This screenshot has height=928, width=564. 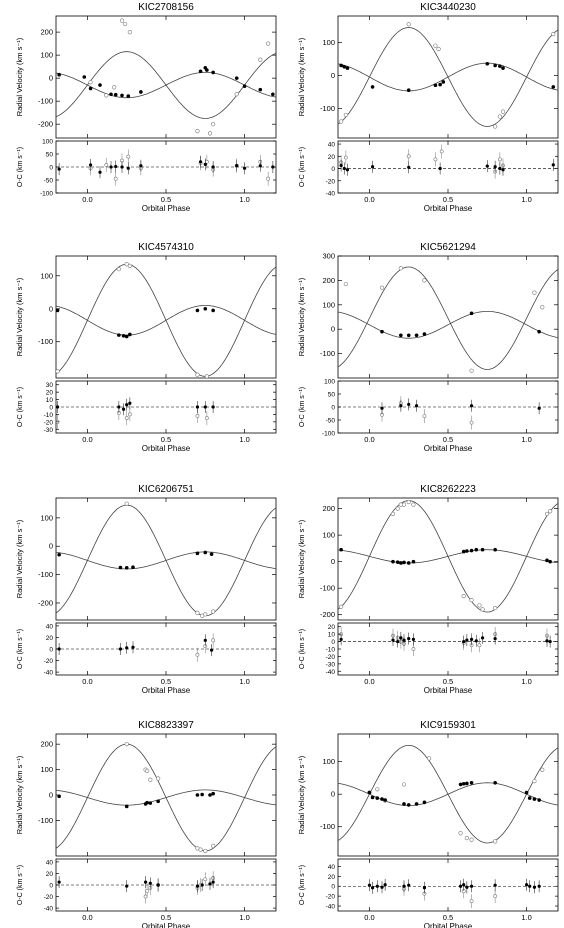 What do you see at coordinates (448, 167) in the screenshot?
I see `oc-frame` at bounding box center [448, 167].